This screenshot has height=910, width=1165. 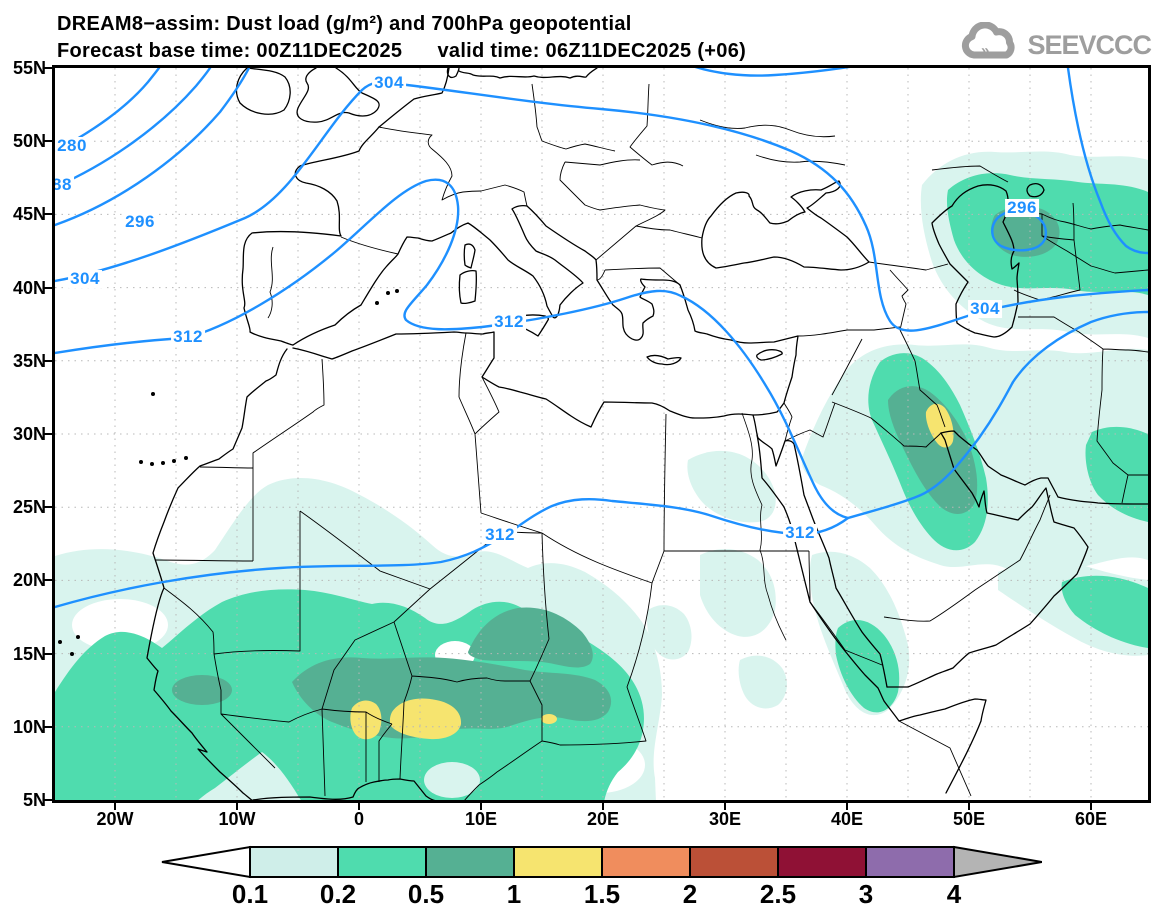 I want to click on lat-tick-label: 40N, so click(x=29, y=287).